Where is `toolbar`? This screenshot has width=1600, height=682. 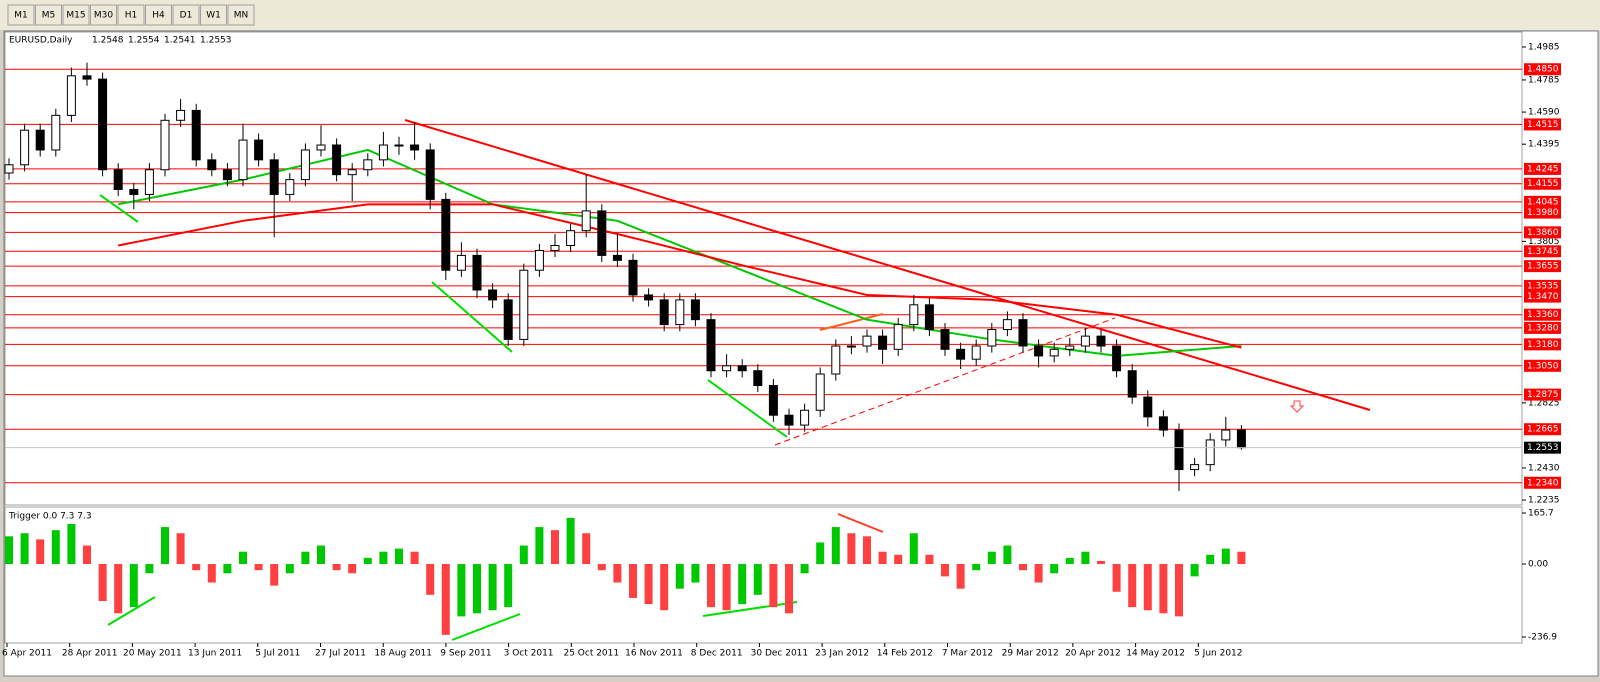
toolbar is located at coordinates (800, 15).